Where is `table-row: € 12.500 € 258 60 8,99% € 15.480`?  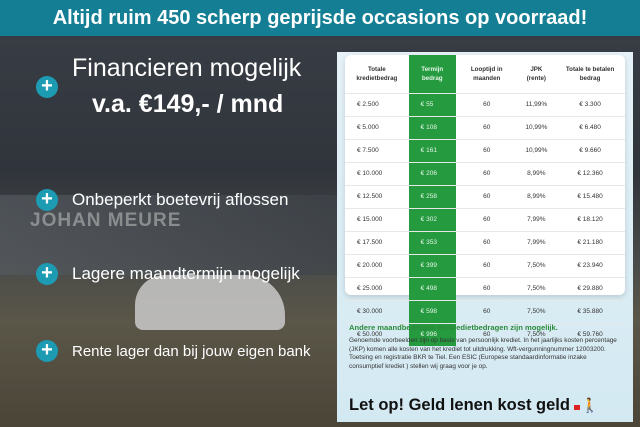
table-row: € 12.500 € 258 60 8,99% € 15.480 is located at coordinates (485, 196).